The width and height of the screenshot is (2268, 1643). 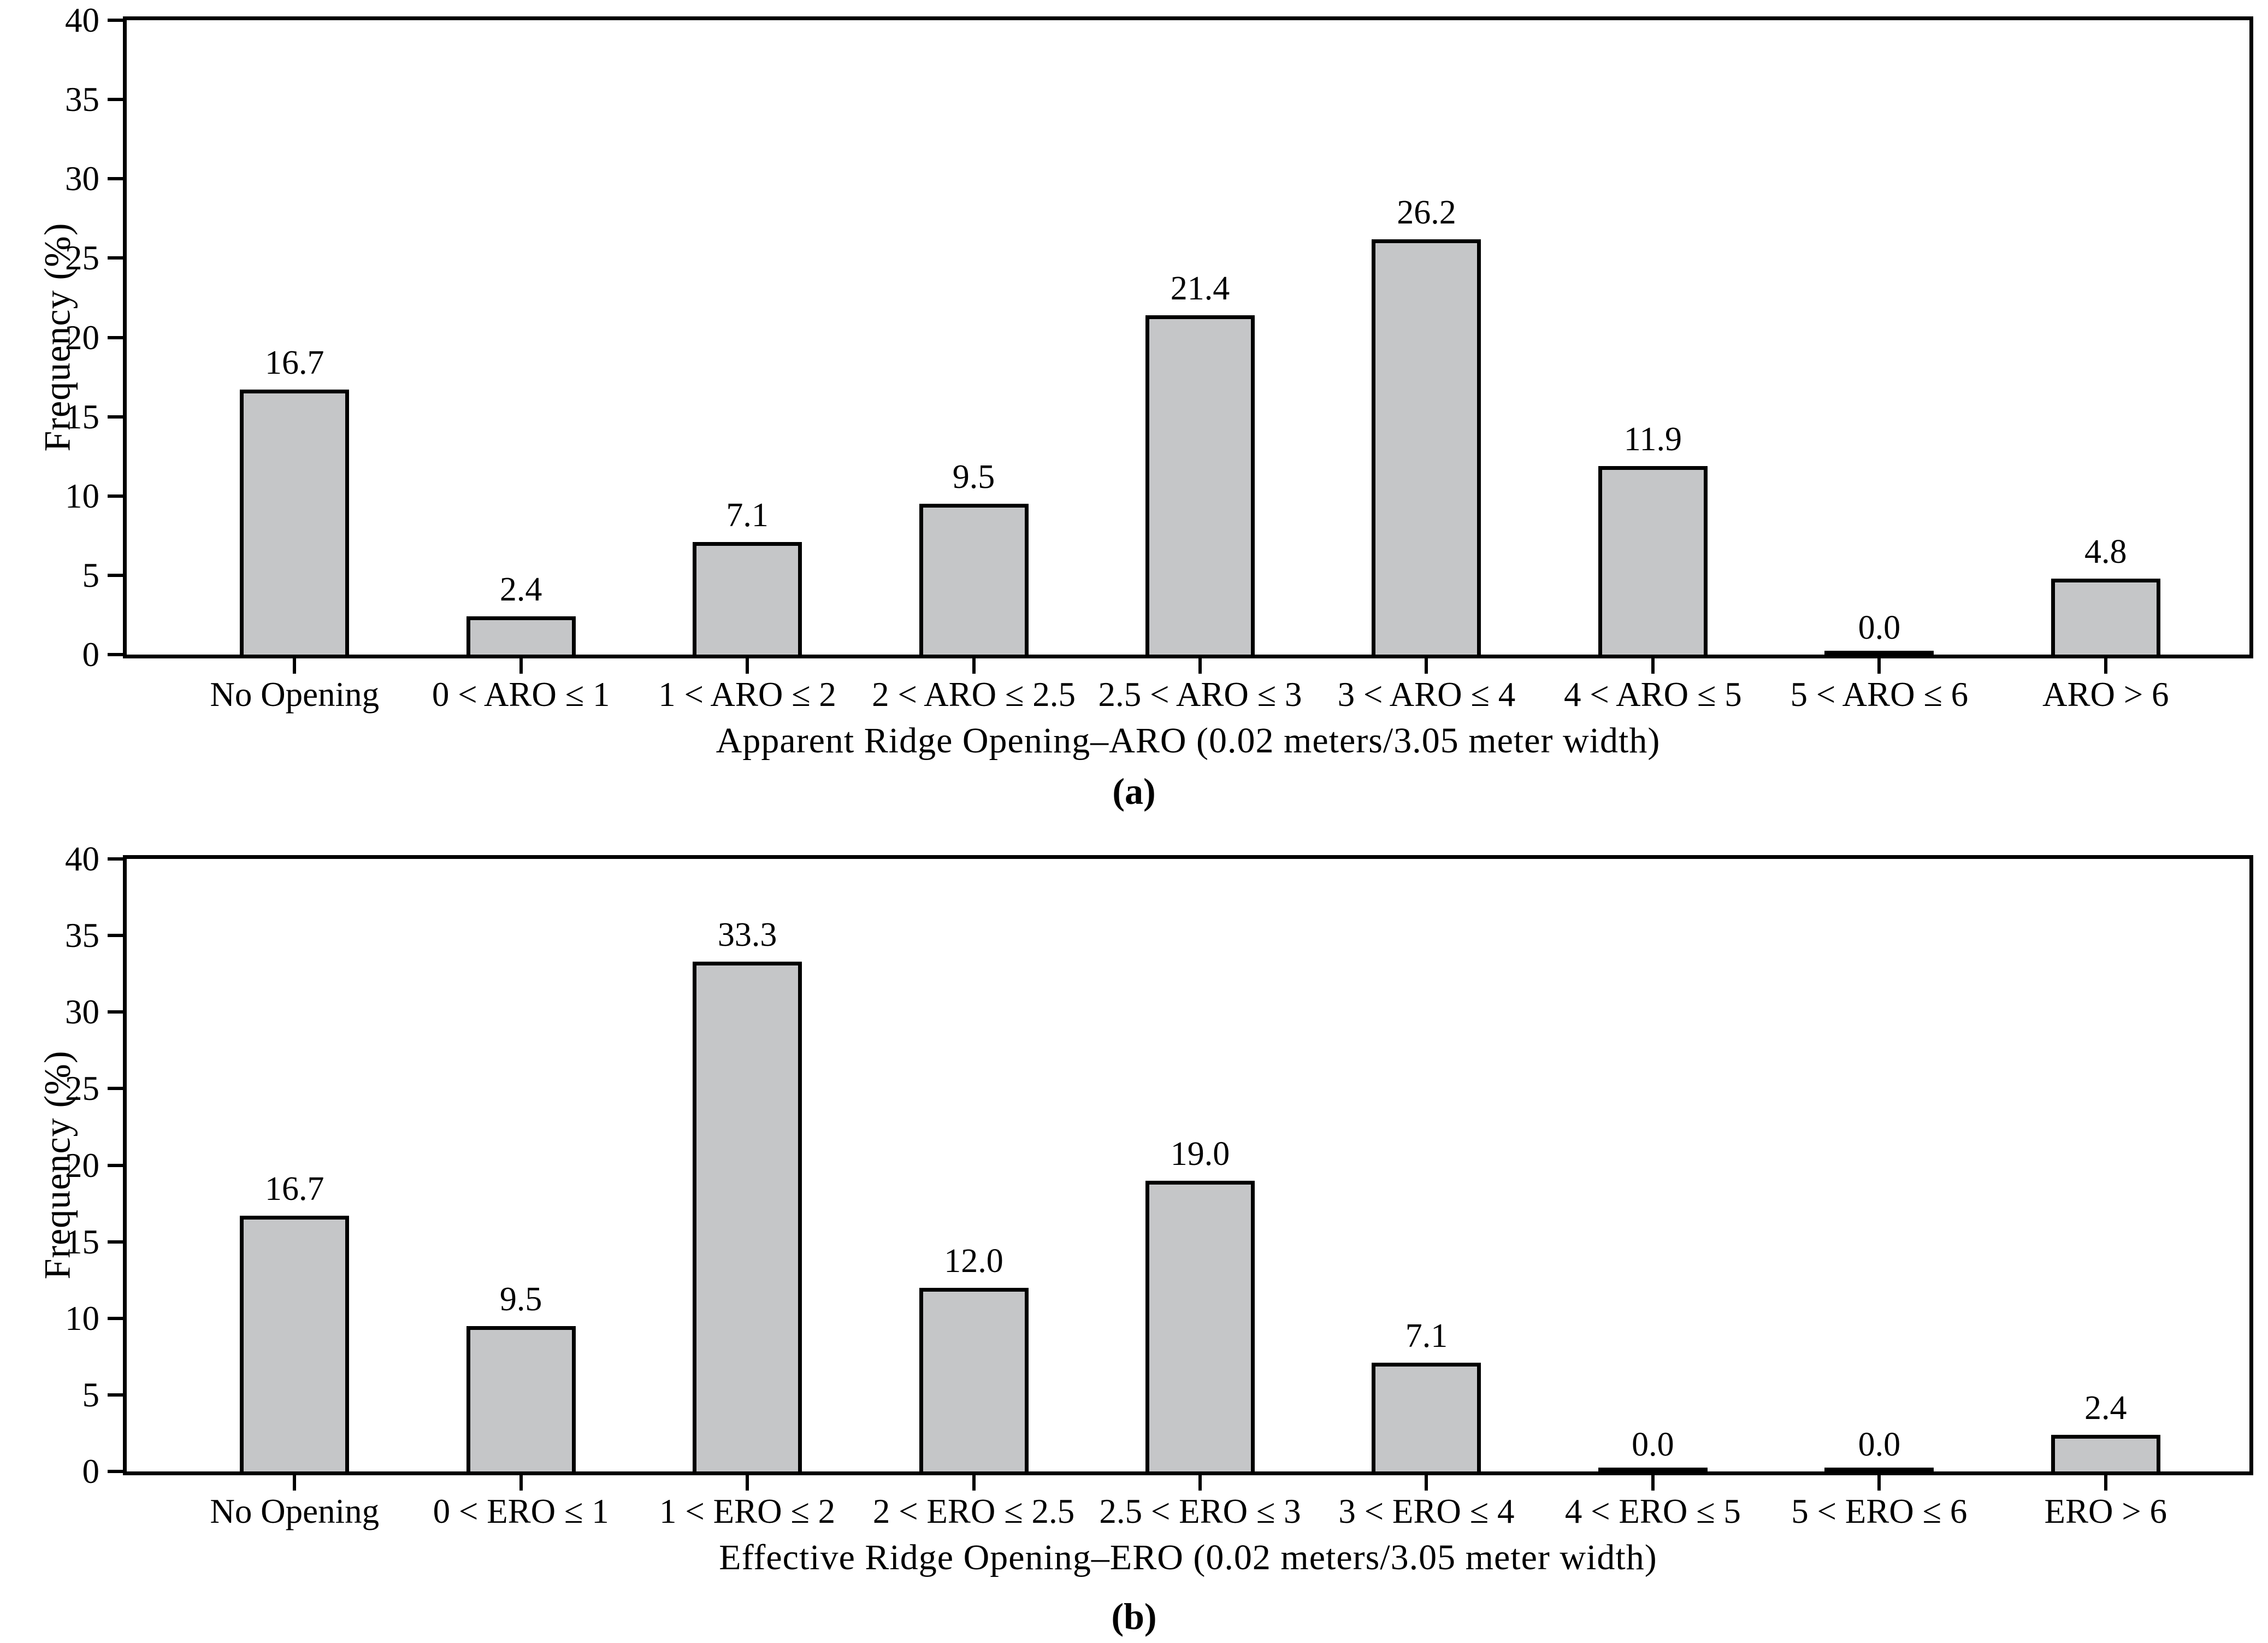 I want to click on panel-caption: (a), so click(x=1134, y=791).